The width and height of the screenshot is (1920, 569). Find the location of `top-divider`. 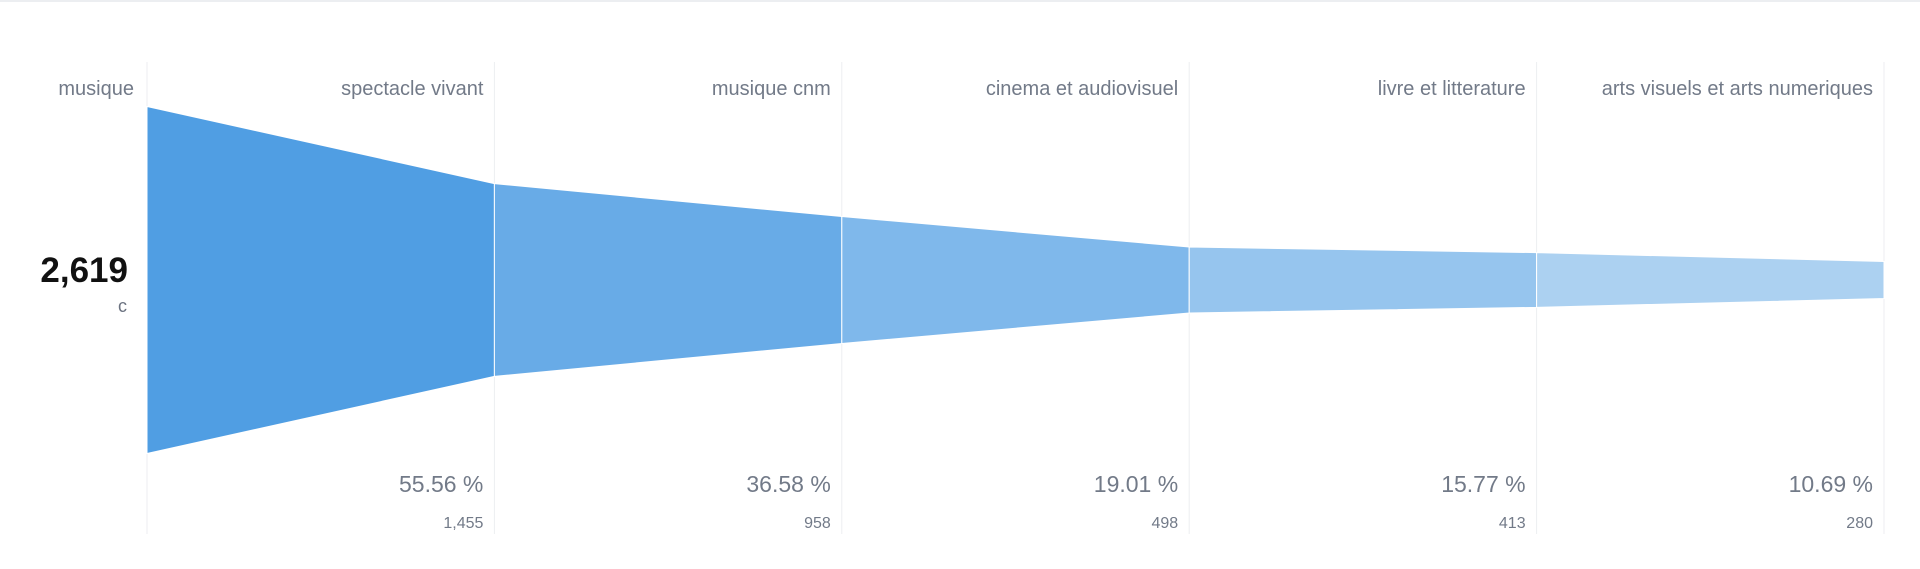

top-divider is located at coordinates (960, 1).